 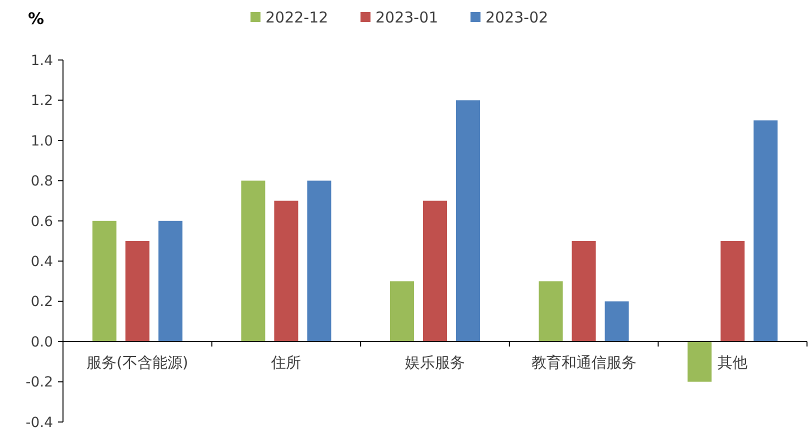 I want to click on legend-label: 2023-01, so click(x=407, y=17).